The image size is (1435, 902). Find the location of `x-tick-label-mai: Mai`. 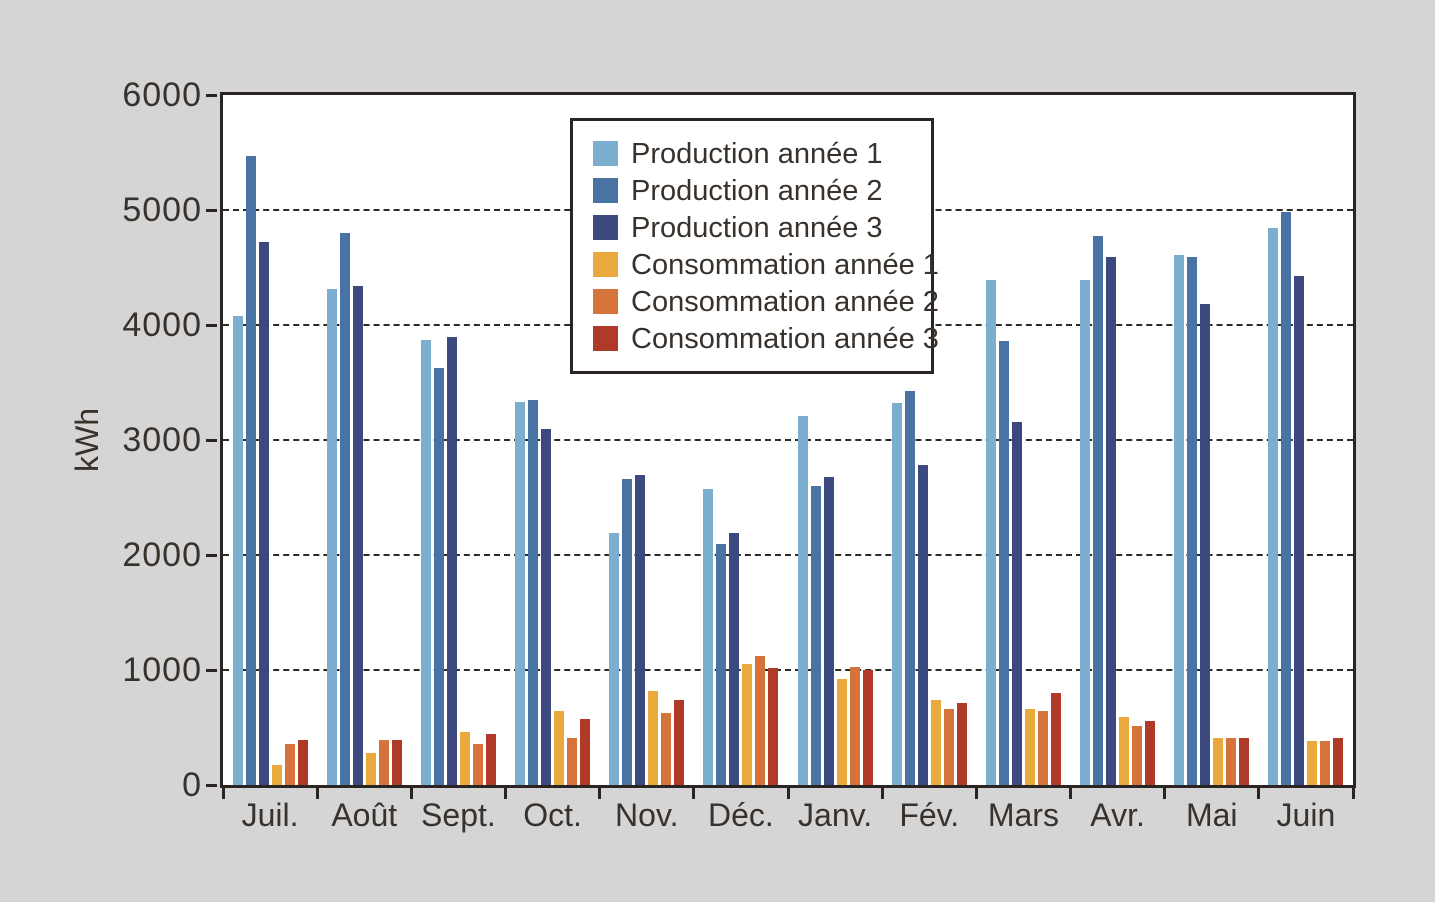

x-tick-label-mai: Mai is located at coordinates (1211, 815).